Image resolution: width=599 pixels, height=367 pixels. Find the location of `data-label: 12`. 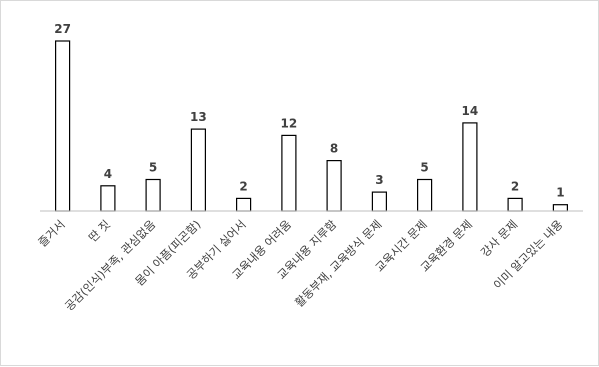

data-label: 12 is located at coordinates (289, 123).